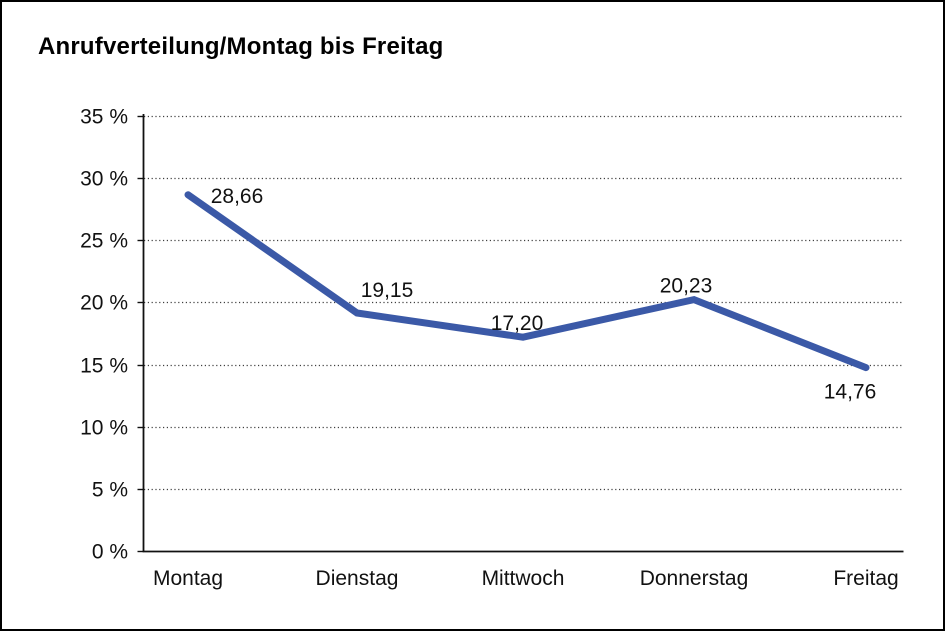 The width and height of the screenshot is (945, 631). Describe the element at coordinates (694, 578) in the screenshot. I see `x-axis-label: Donnerstag` at that location.